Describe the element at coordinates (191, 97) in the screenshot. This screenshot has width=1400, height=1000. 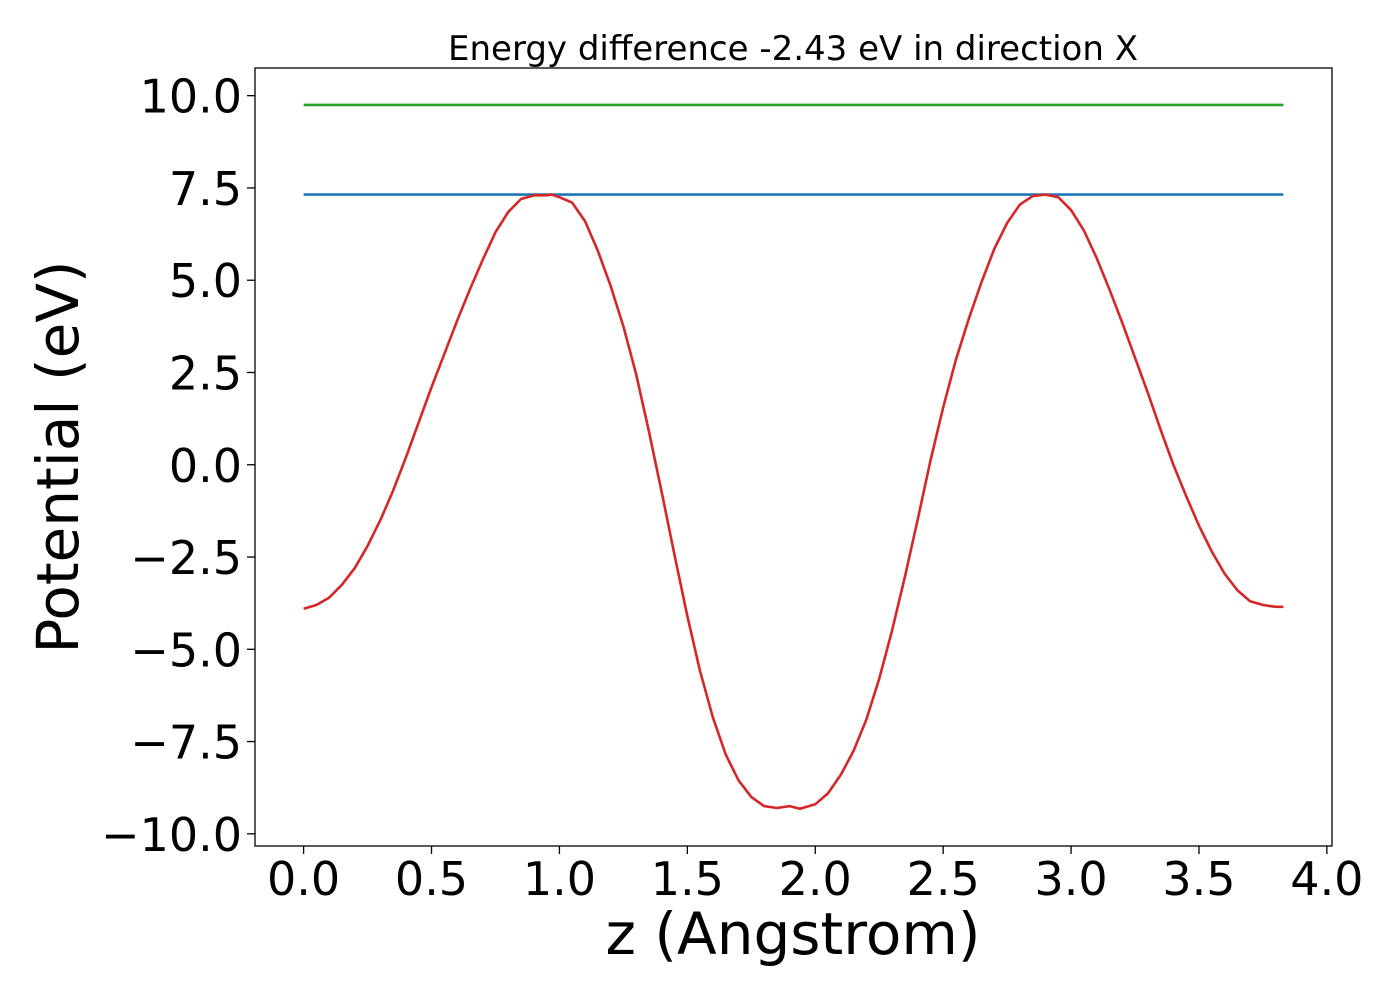
I see `y-tick-label: 10.0` at that location.